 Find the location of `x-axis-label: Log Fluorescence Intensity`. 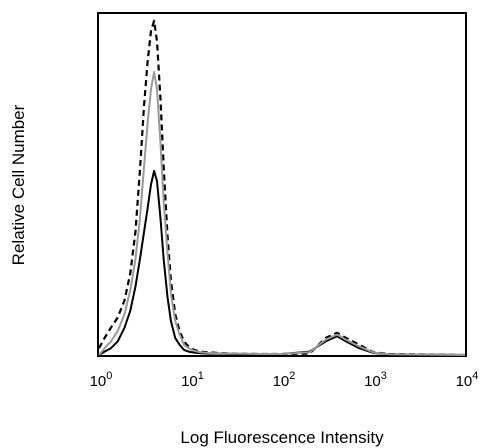

x-axis-label: Log Fluorescence Intensity is located at coordinates (282, 437).